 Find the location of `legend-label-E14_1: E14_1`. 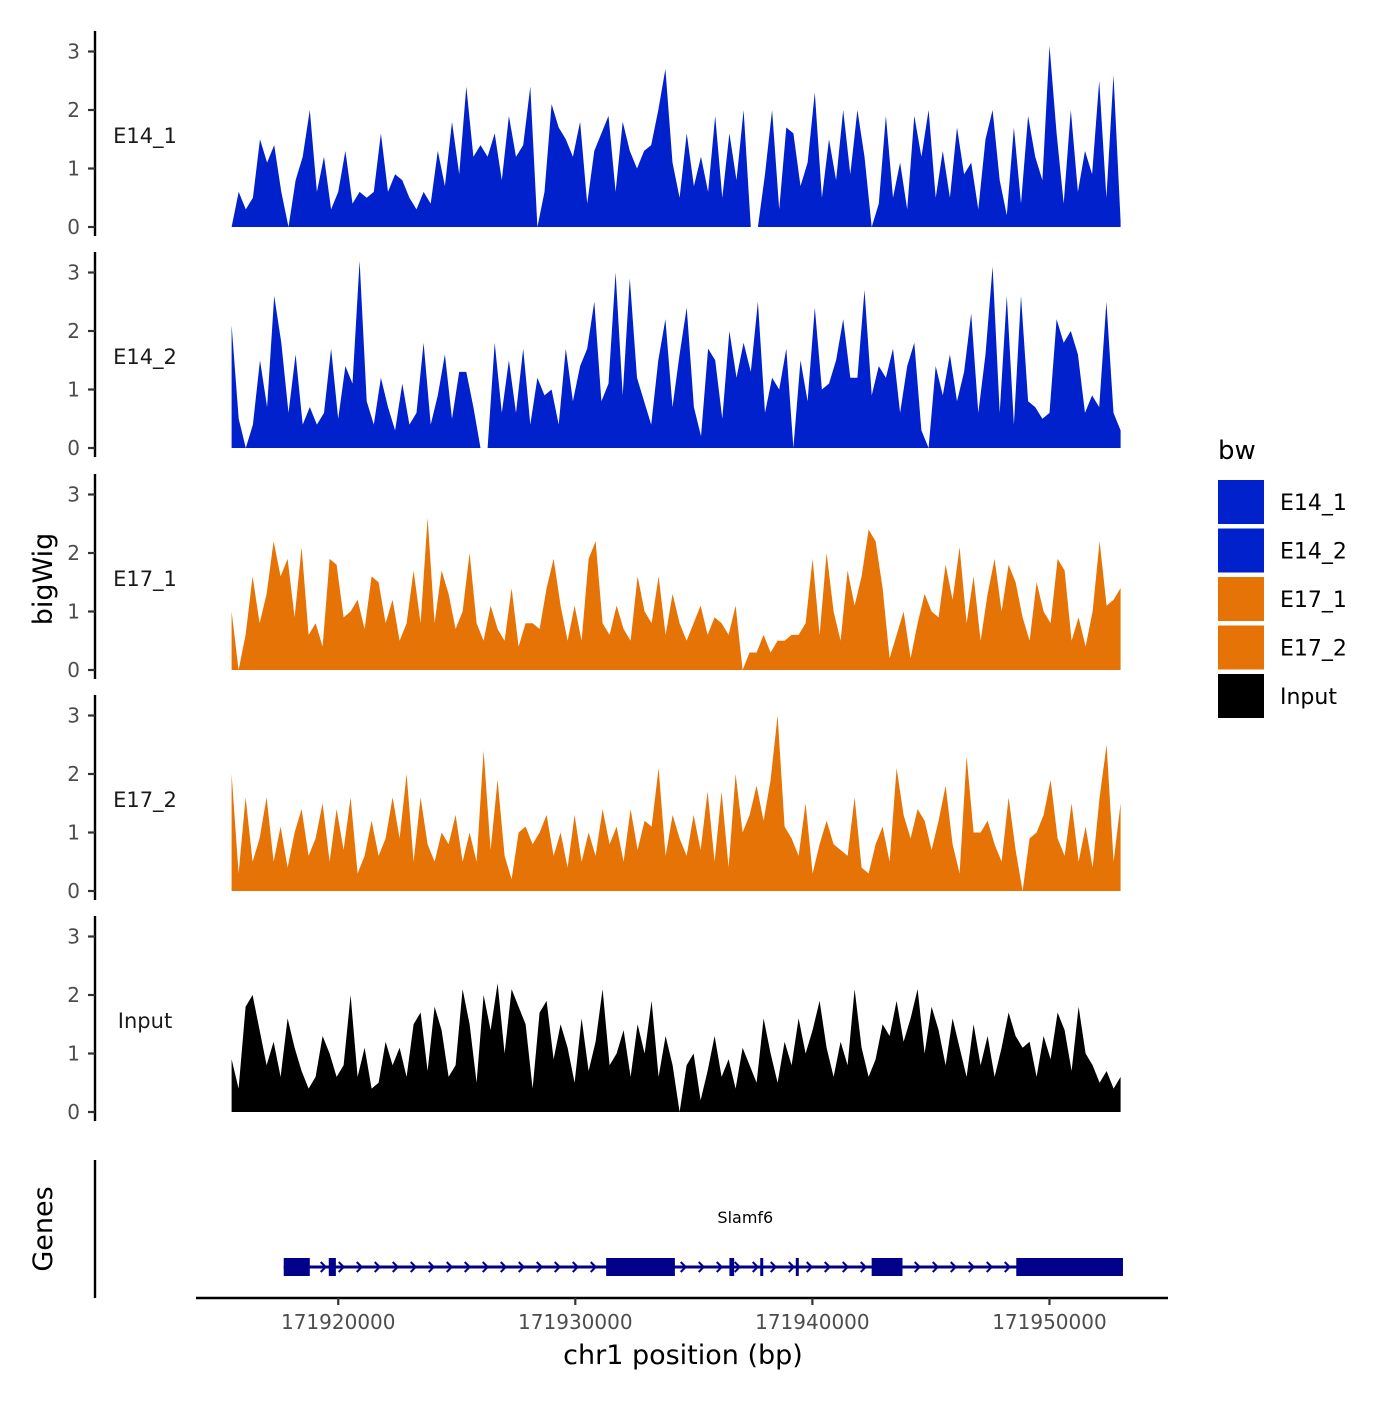

legend-label-E14_1: E14_1 is located at coordinates (1313, 503).